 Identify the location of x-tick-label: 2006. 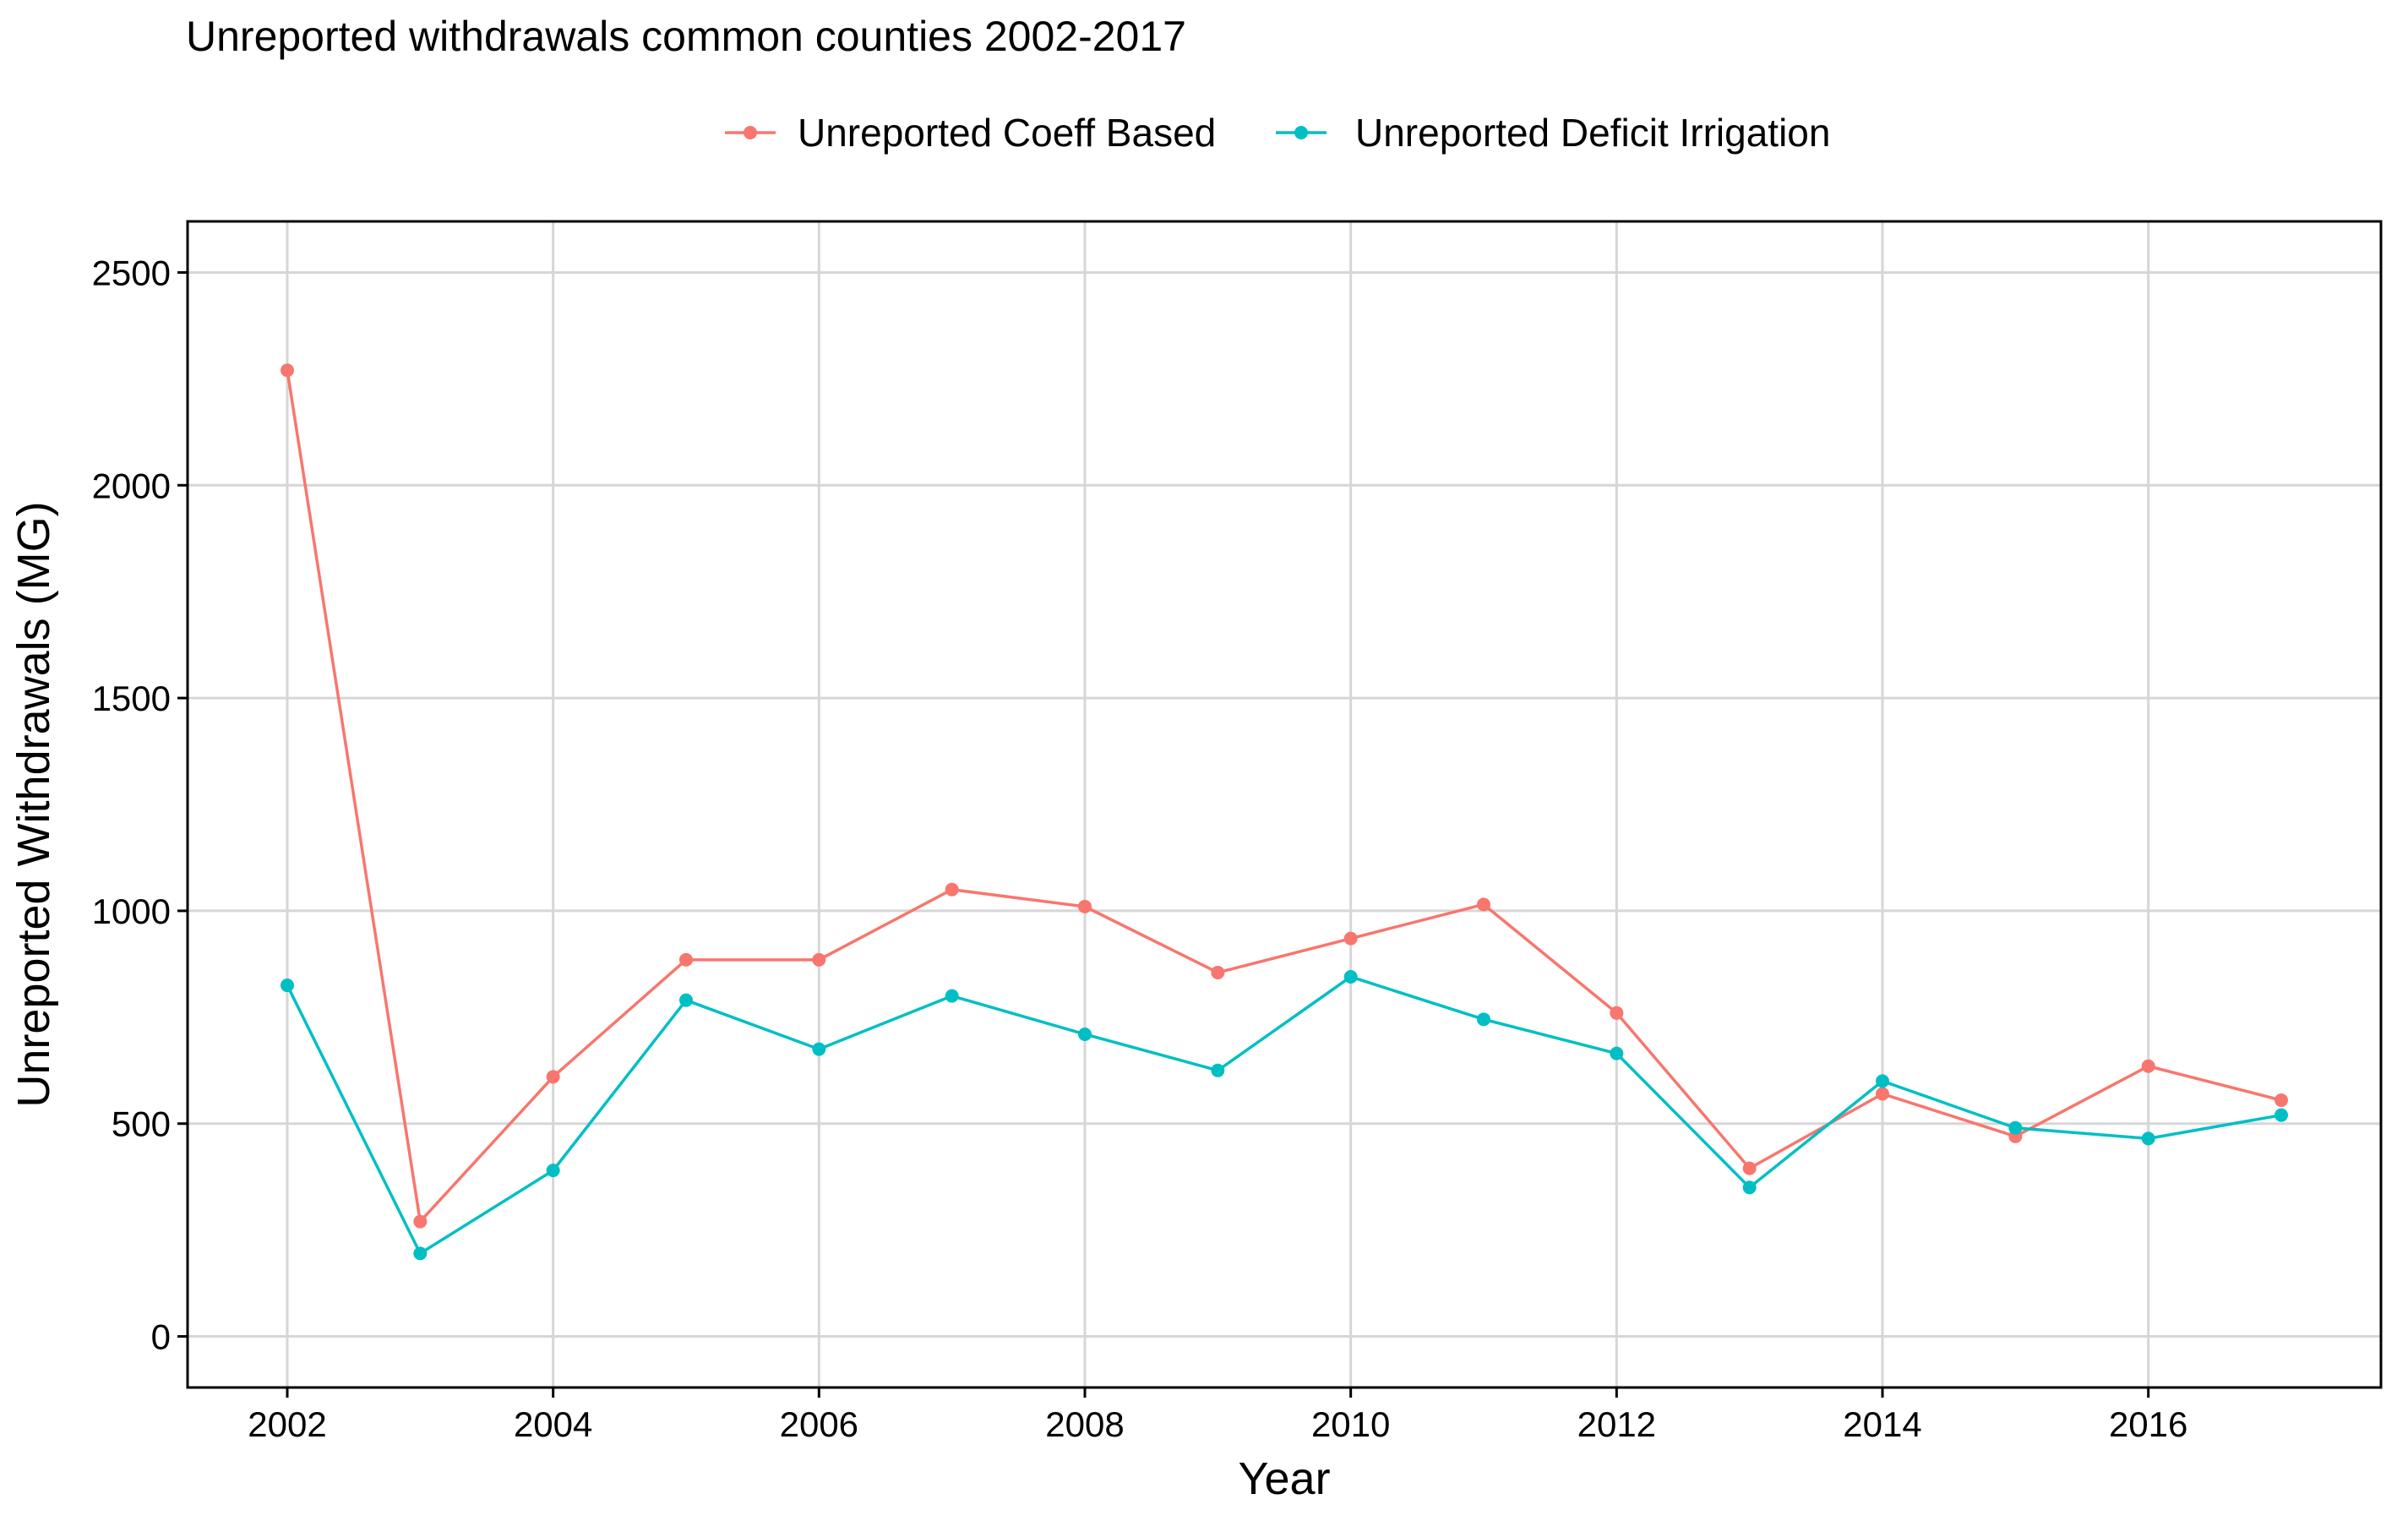
(819, 1424).